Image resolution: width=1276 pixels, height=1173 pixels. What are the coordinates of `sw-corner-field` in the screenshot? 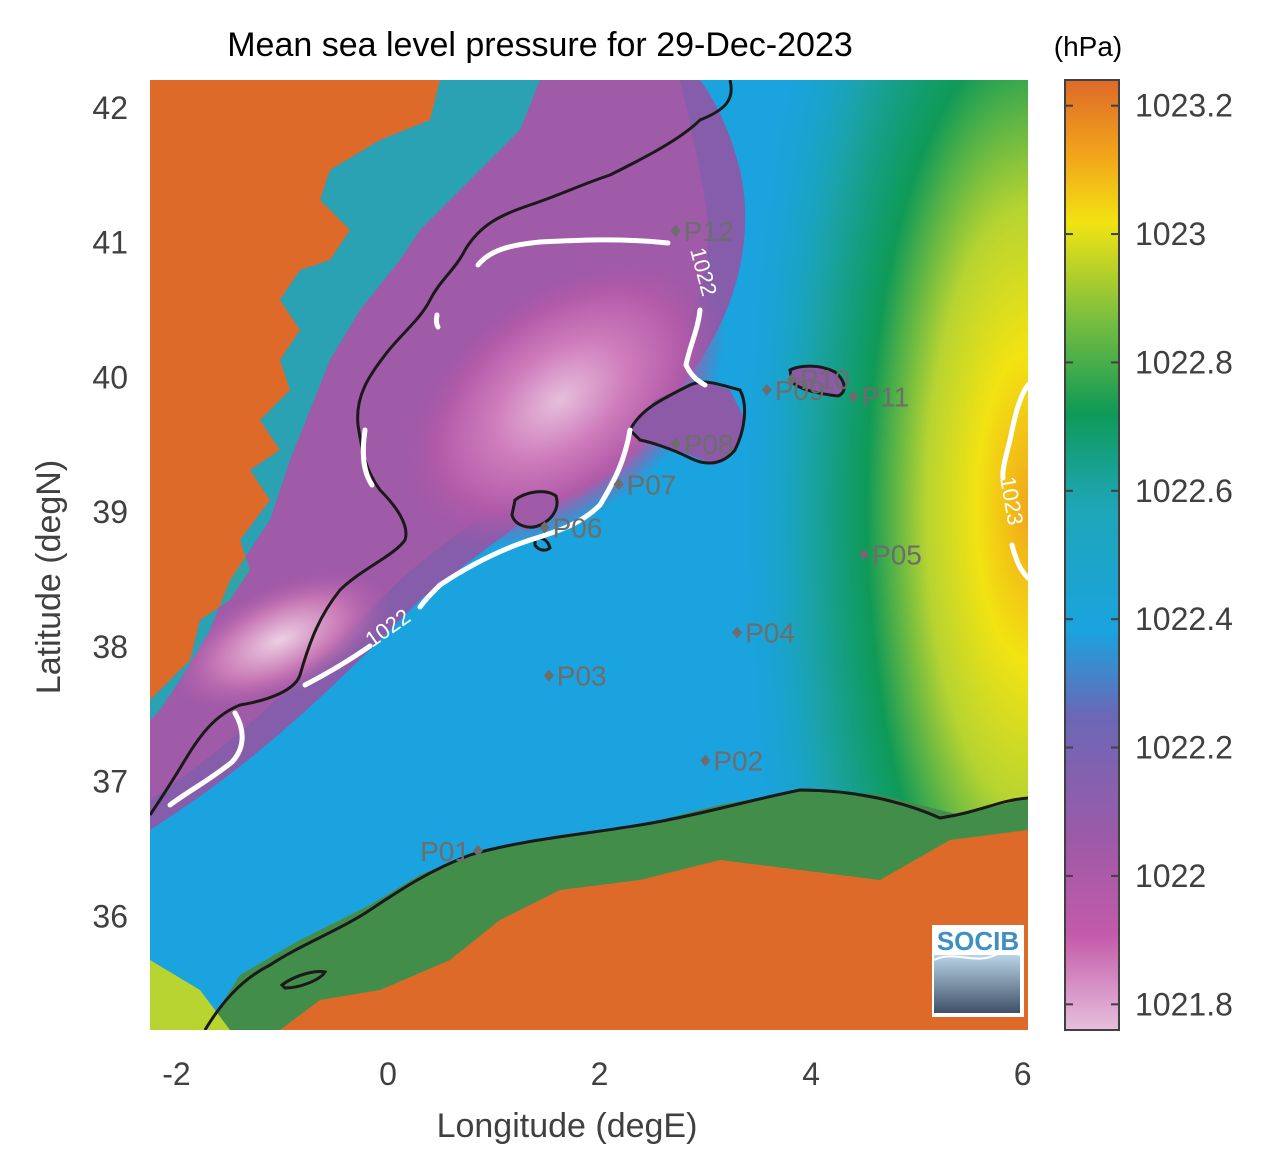 It's located at (190, 995).